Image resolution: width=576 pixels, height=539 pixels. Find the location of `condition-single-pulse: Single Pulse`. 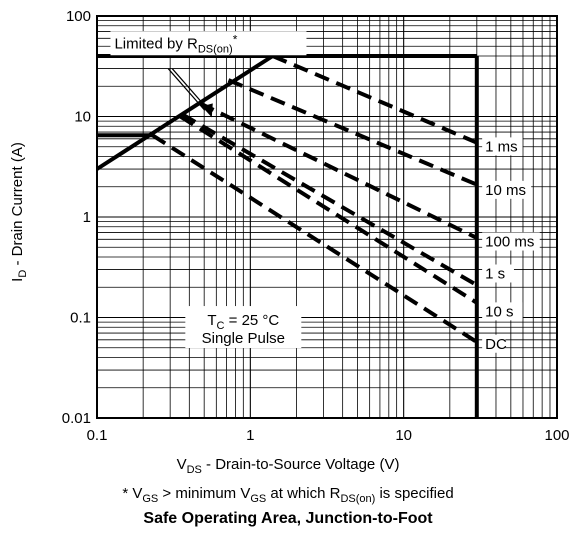

condition-single-pulse: Single Pulse is located at coordinates (243, 338).